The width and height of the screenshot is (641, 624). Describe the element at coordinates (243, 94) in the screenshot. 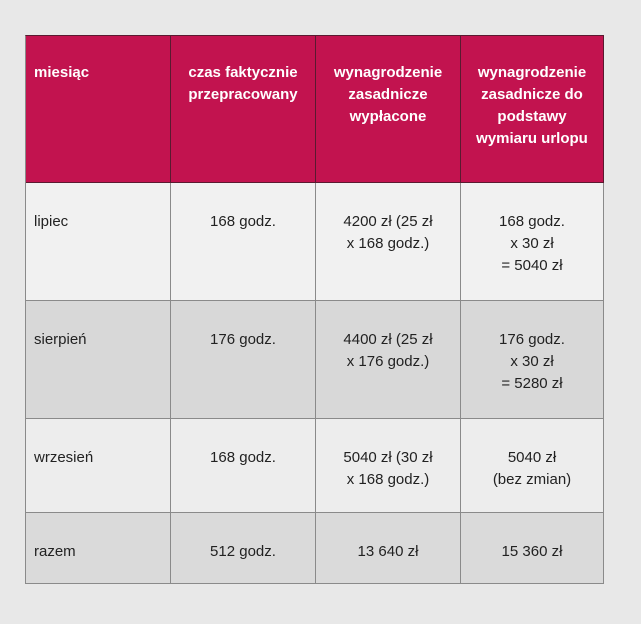

I see `cell-text: przepracowany` at that location.